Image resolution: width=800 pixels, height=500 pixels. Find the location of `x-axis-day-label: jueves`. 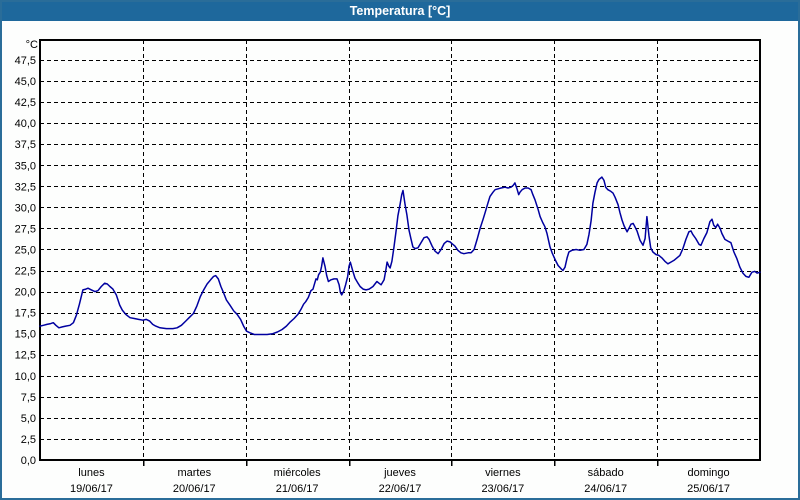

x-axis-day-label: jueves is located at coordinates (399, 473).